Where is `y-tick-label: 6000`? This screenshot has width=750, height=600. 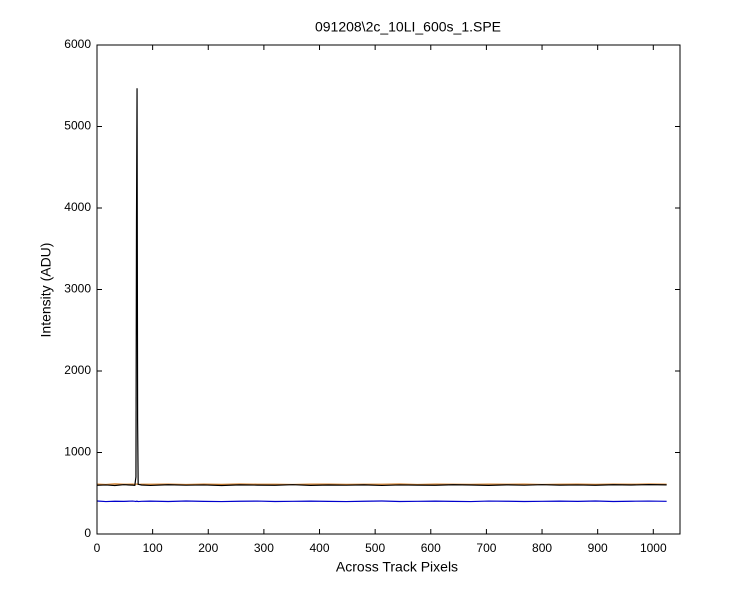 y-tick-label: 6000 is located at coordinates (77, 44).